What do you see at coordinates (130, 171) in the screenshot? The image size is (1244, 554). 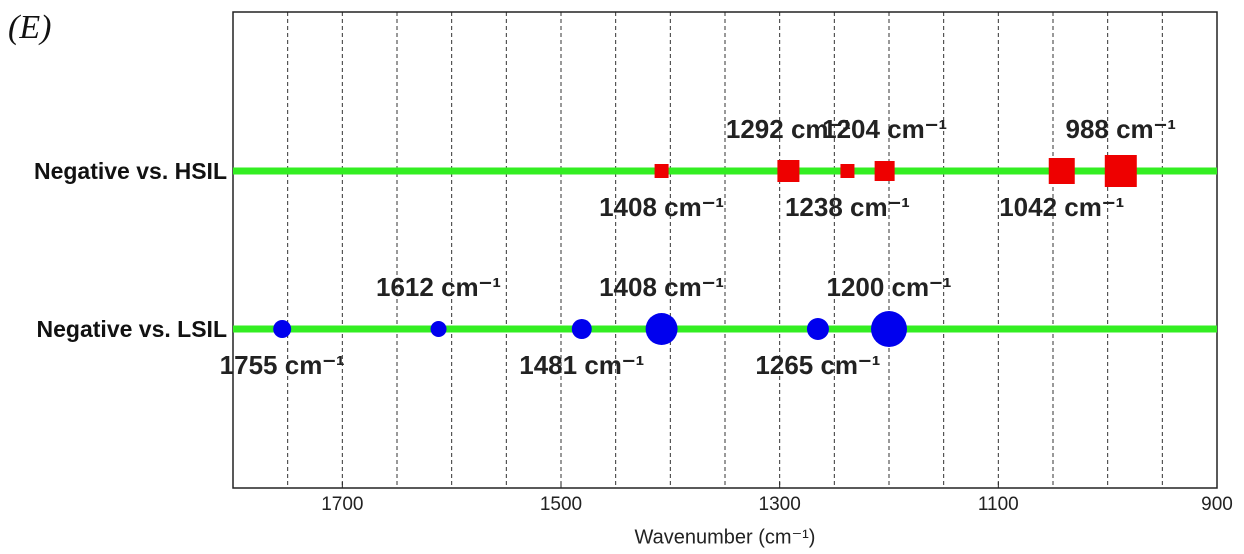 I see `row-label: Negative vs. HSIL` at bounding box center [130, 171].